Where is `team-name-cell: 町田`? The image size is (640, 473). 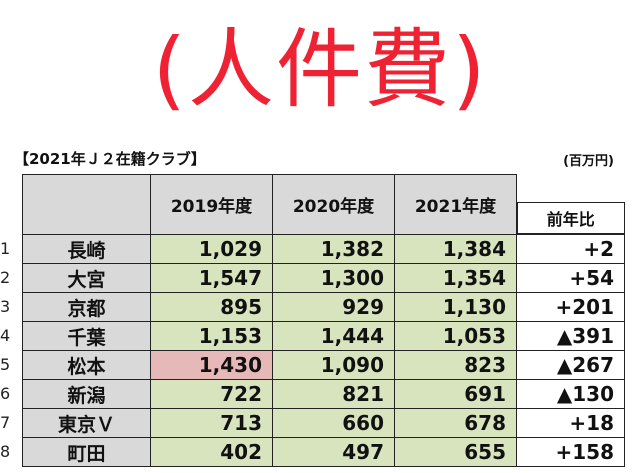 team-name-cell: 町田 is located at coordinates (86, 452).